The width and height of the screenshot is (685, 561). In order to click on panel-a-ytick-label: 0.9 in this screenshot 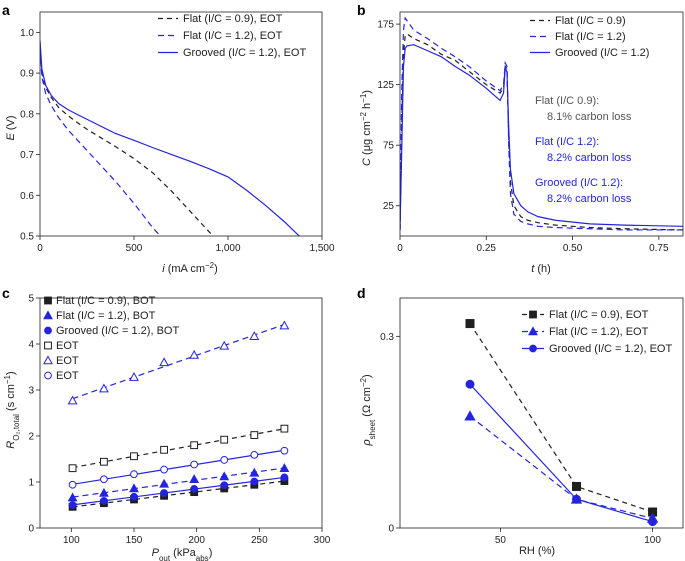, I will do `click(27, 74)`.